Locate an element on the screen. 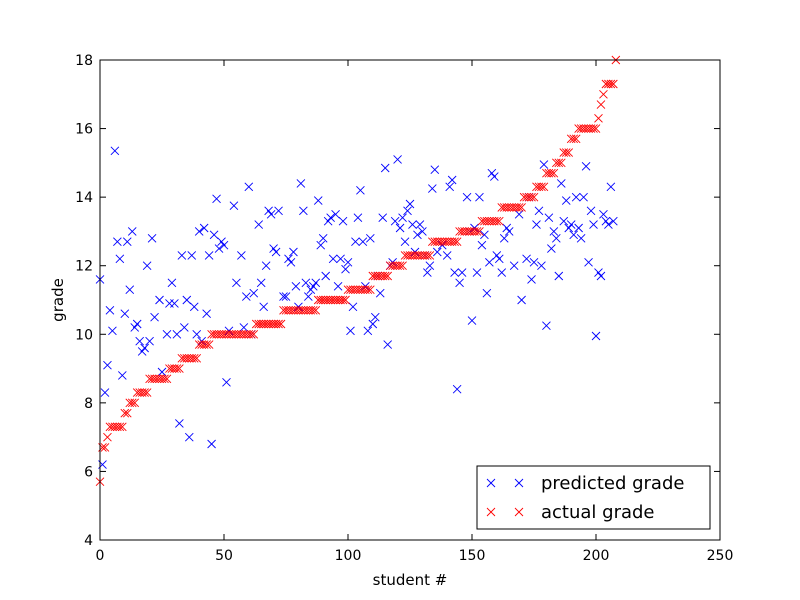  legend-marker-predicted is located at coordinates (505, 483).